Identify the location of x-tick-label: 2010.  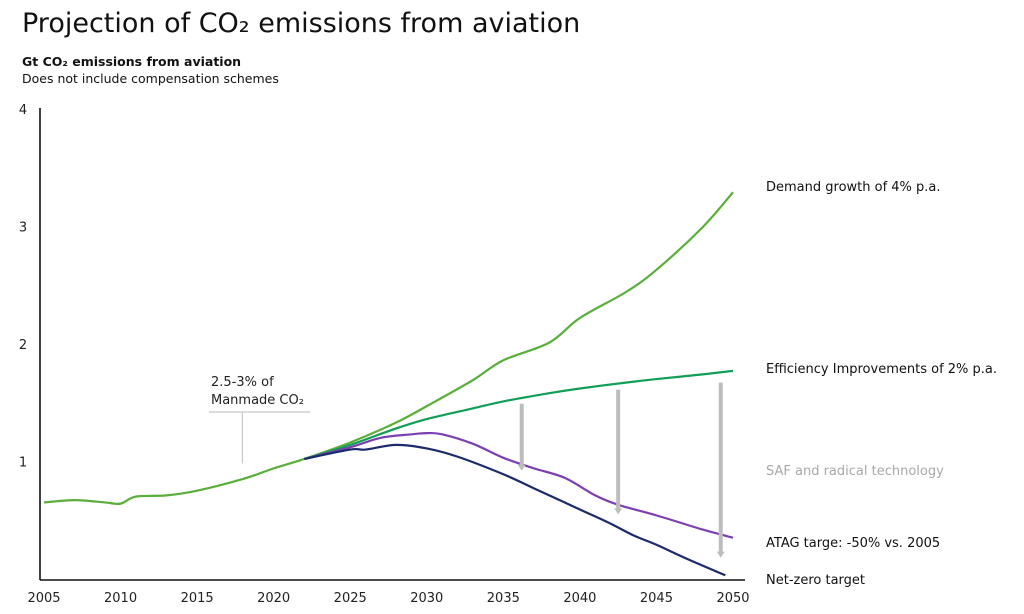
(120, 598).